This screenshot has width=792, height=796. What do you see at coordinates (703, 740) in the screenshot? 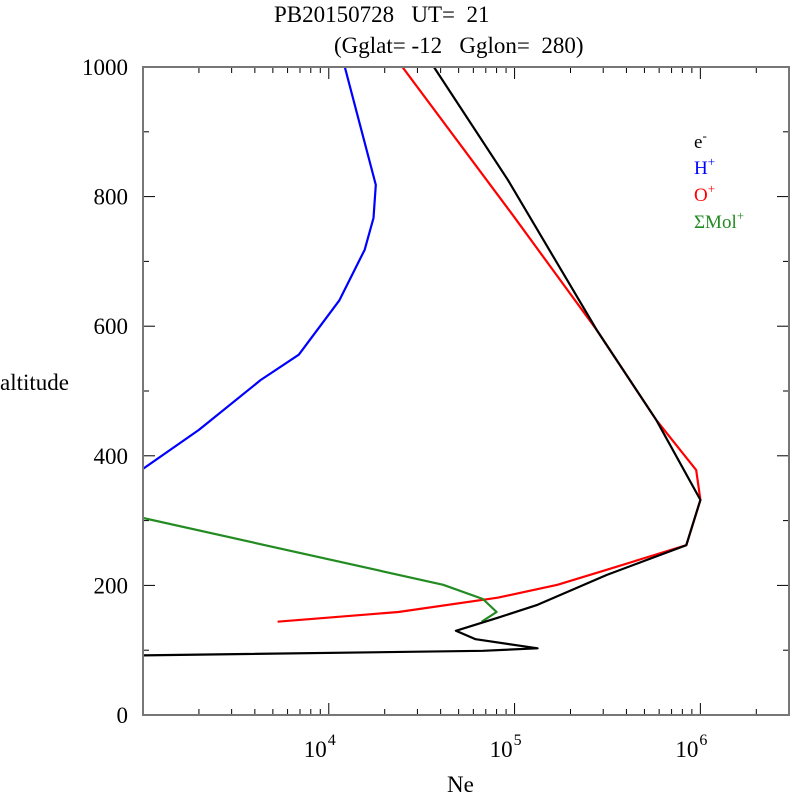
I see `x-tick-label-exp: 6` at bounding box center [703, 740].